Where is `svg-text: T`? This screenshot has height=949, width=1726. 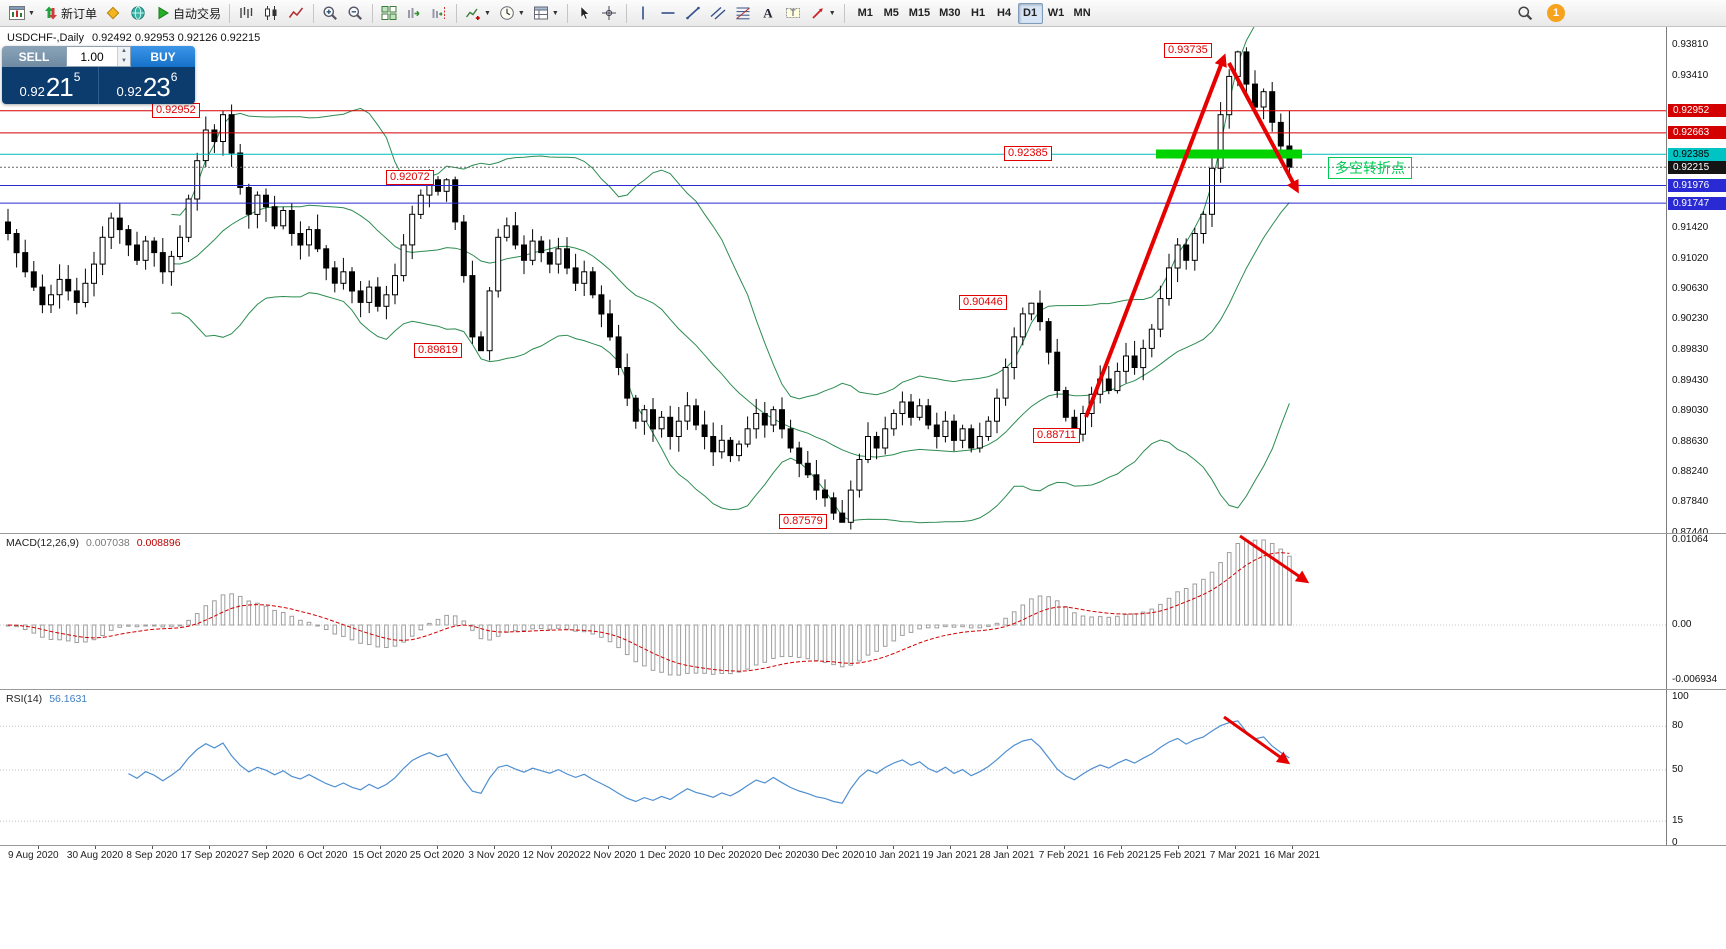 svg-text: T is located at coordinates (794, 13).